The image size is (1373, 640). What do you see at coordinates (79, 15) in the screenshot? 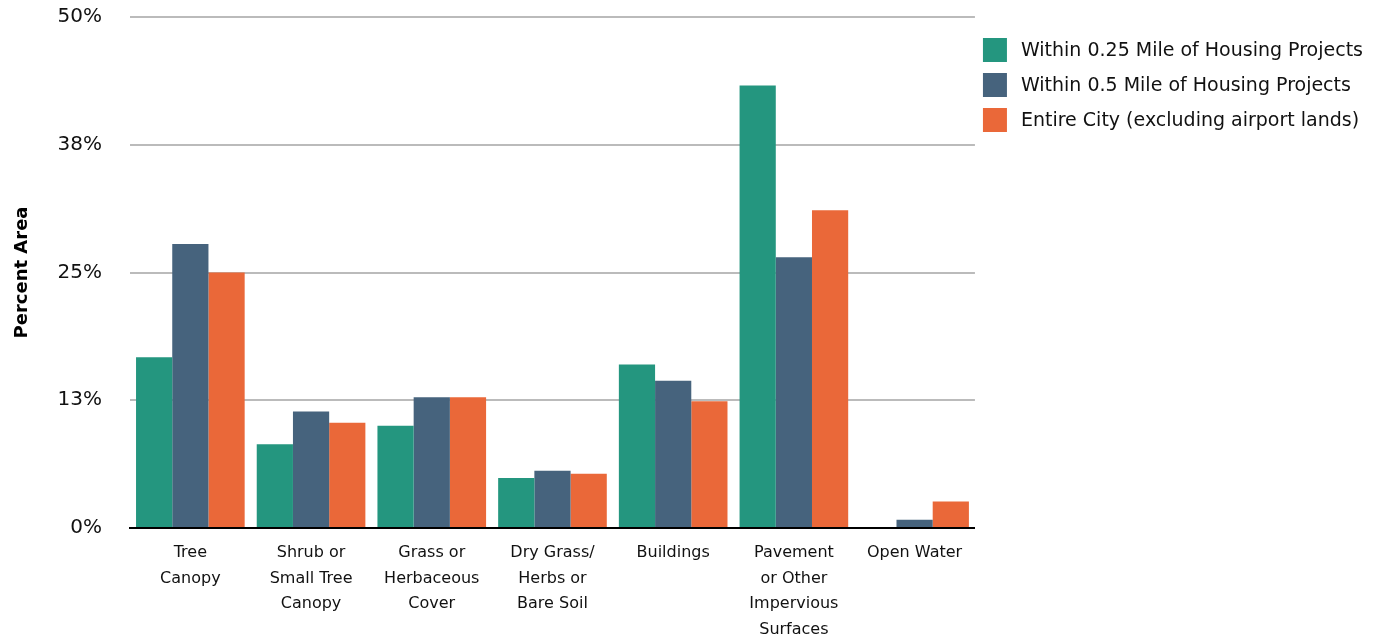
I see `y-tick-label: 50%` at bounding box center [79, 15].